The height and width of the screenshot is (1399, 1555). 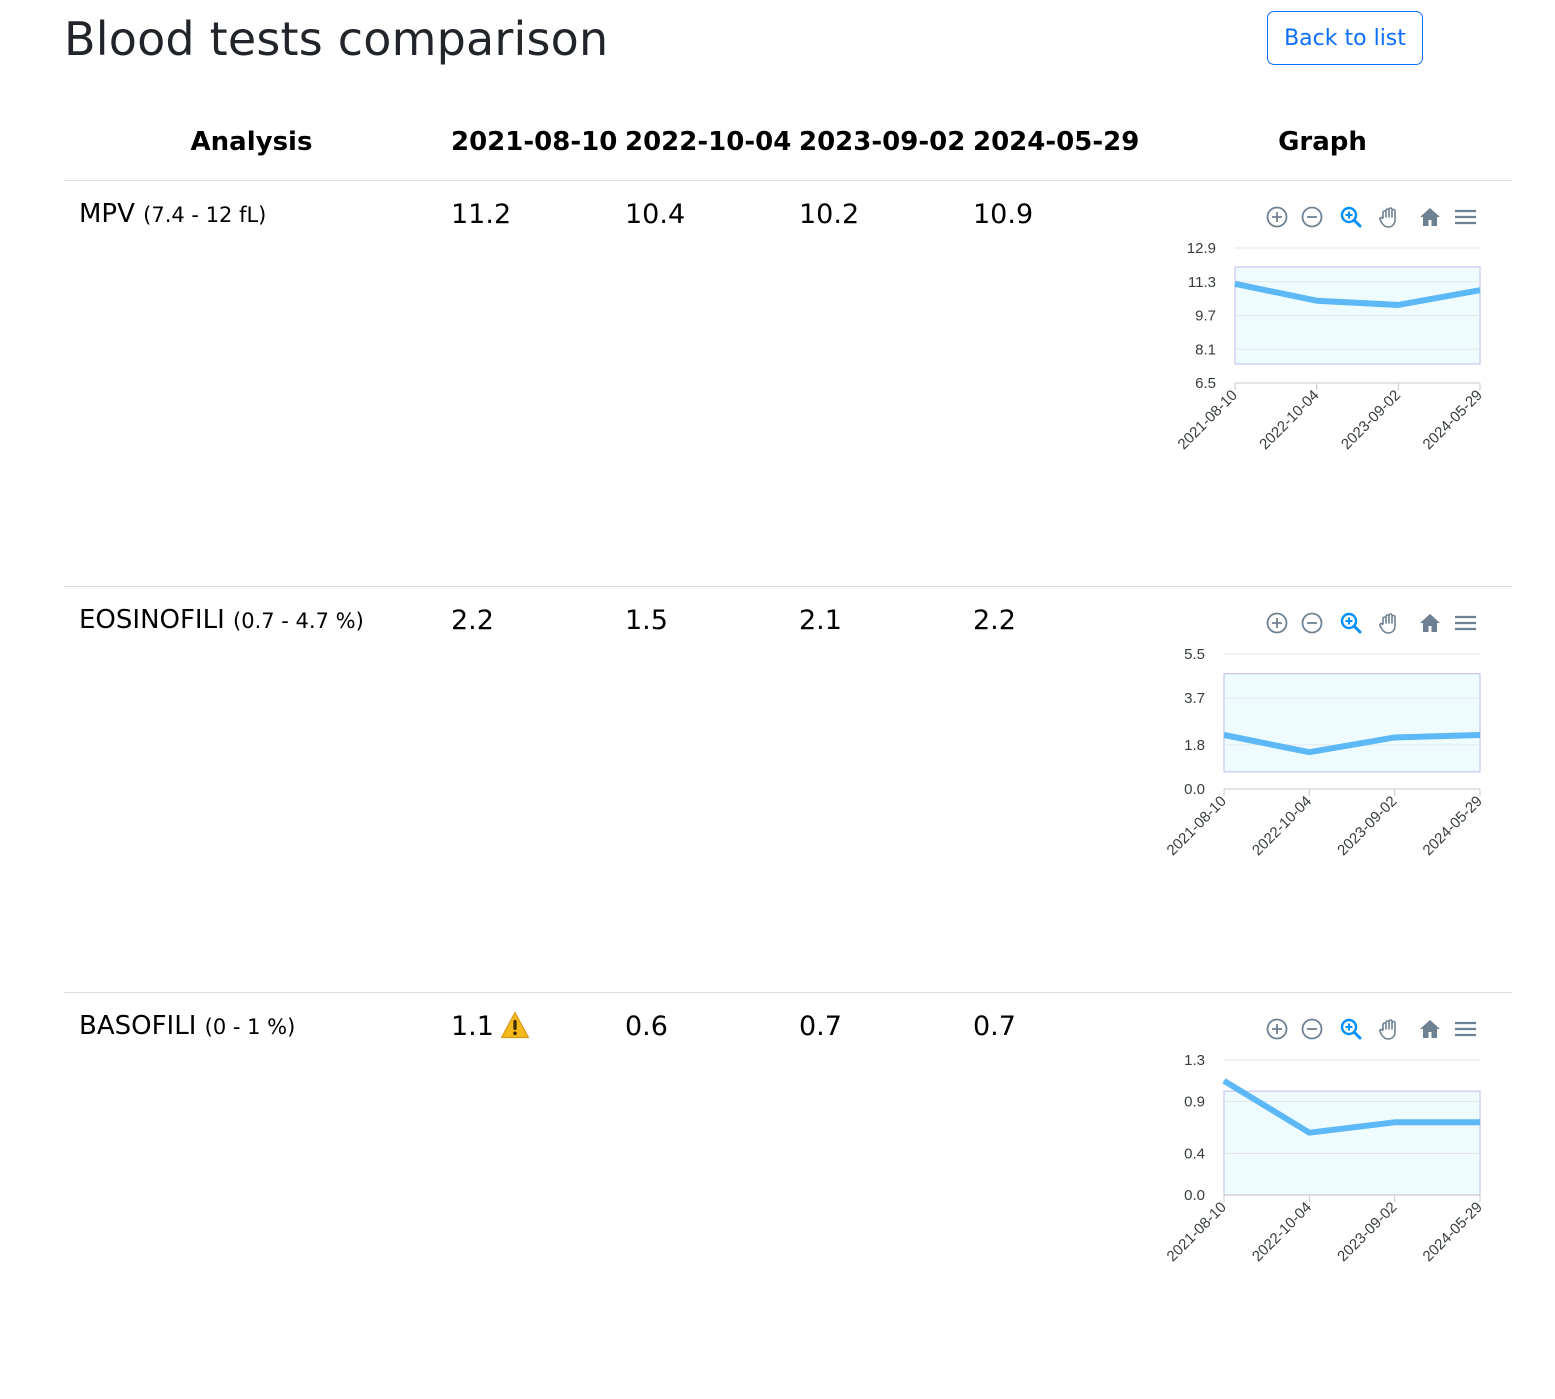 I want to click on value-cell: 2.1, so click(x=820, y=620).